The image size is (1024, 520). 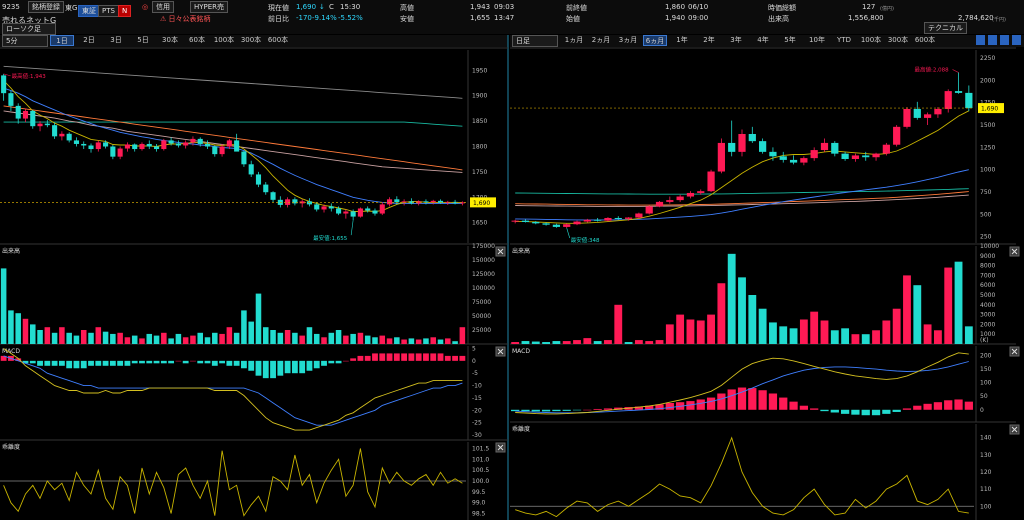 What do you see at coordinates (736, 40) in the screenshot?
I see `period-tab: 3年` at bounding box center [736, 40].